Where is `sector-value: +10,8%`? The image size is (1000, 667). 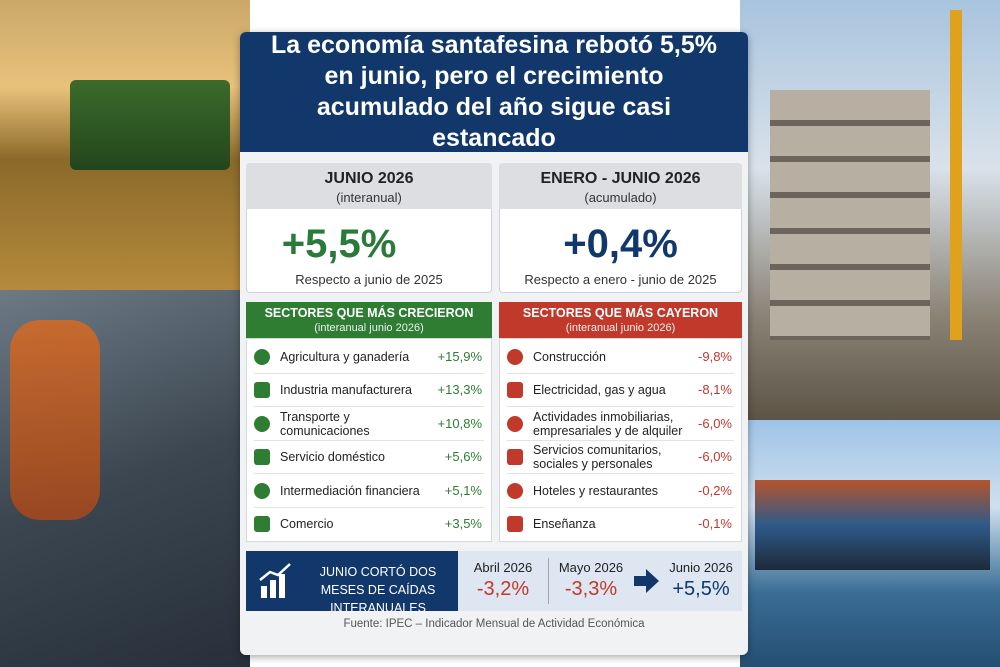
sector-value: +10,8% is located at coordinates (459, 423).